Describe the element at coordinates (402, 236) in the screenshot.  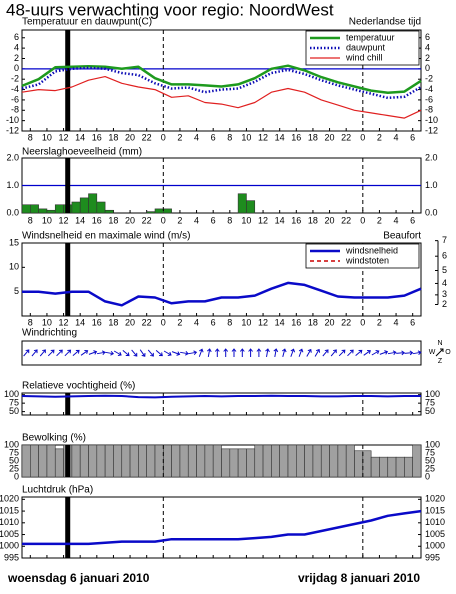
I see `y2-axis-label: Beaufort` at that location.